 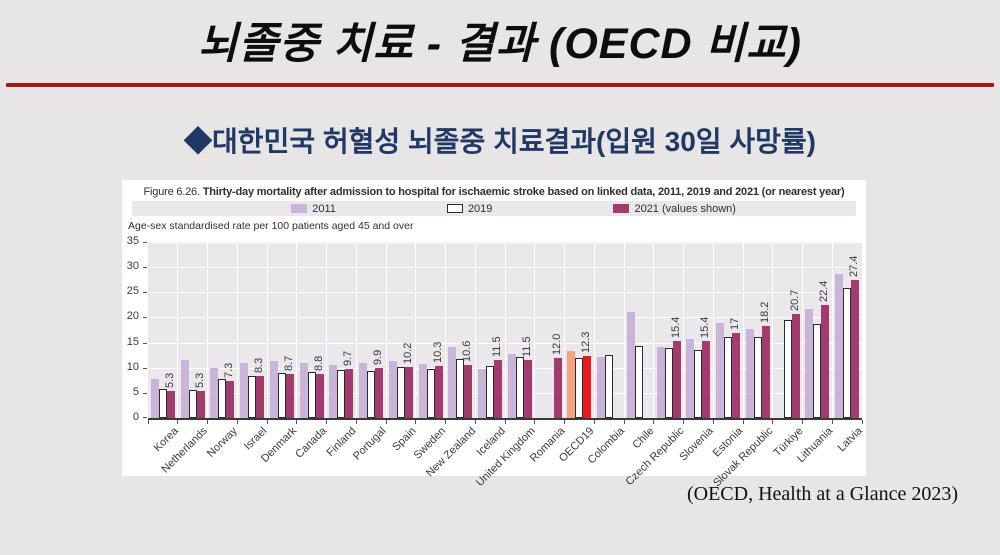 What do you see at coordinates (371, 394) in the screenshot?
I see `bar-2019-Portugal` at bounding box center [371, 394].